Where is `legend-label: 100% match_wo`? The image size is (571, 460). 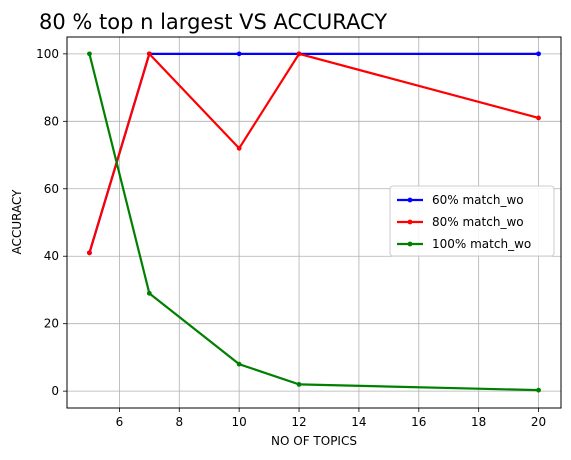
legend-label: 100% match_wo is located at coordinates (481, 244).